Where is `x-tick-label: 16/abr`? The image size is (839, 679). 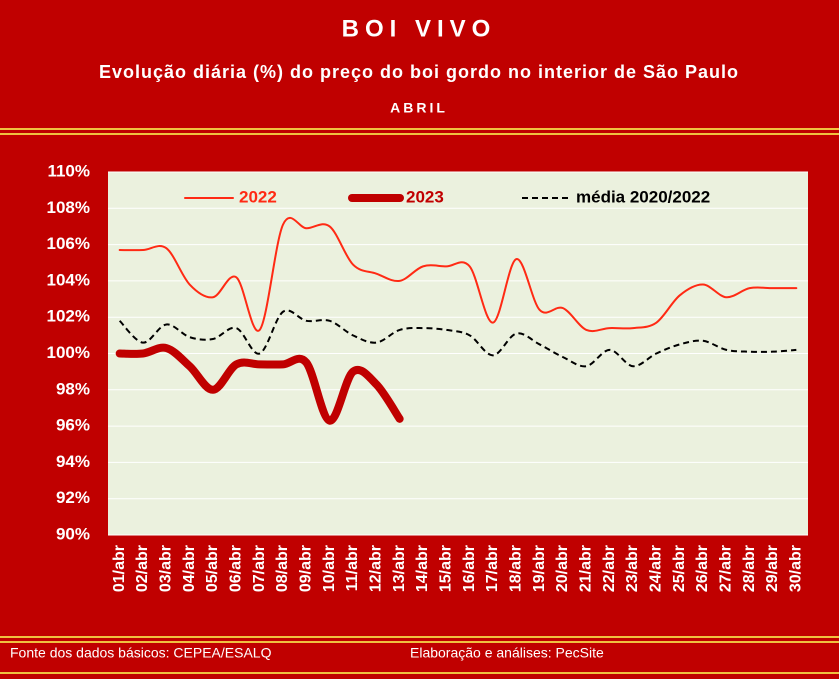
x-tick-label: 16/abr is located at coordinates (469, 568).